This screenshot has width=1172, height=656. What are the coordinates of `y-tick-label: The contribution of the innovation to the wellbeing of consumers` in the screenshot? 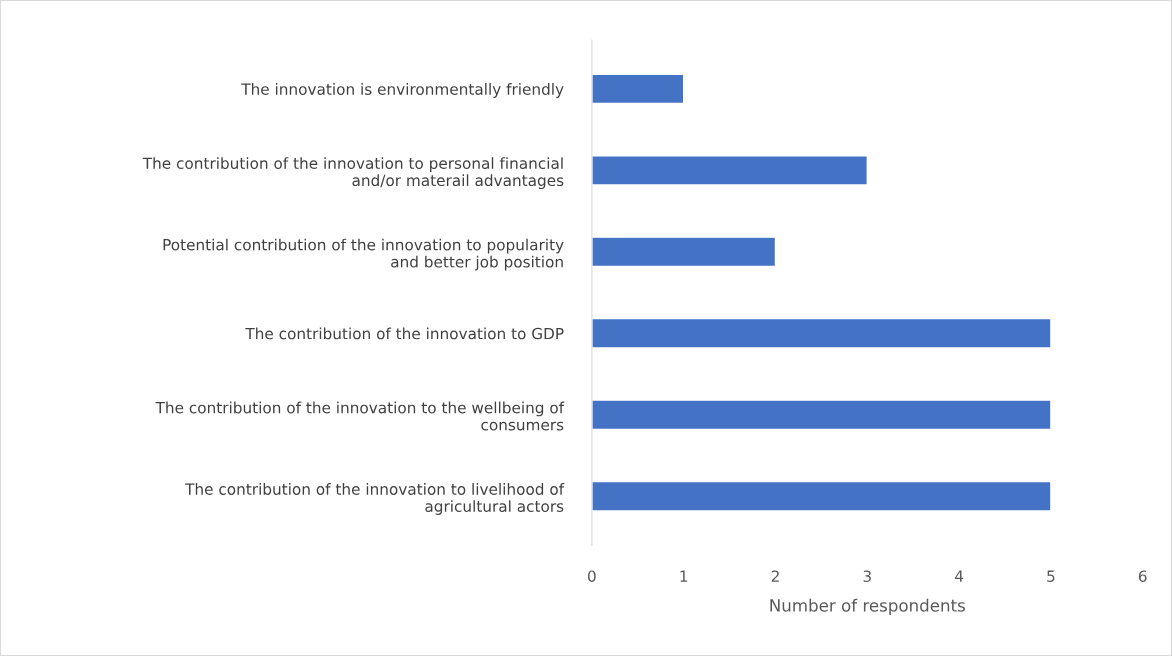 It's located at (360, 416).